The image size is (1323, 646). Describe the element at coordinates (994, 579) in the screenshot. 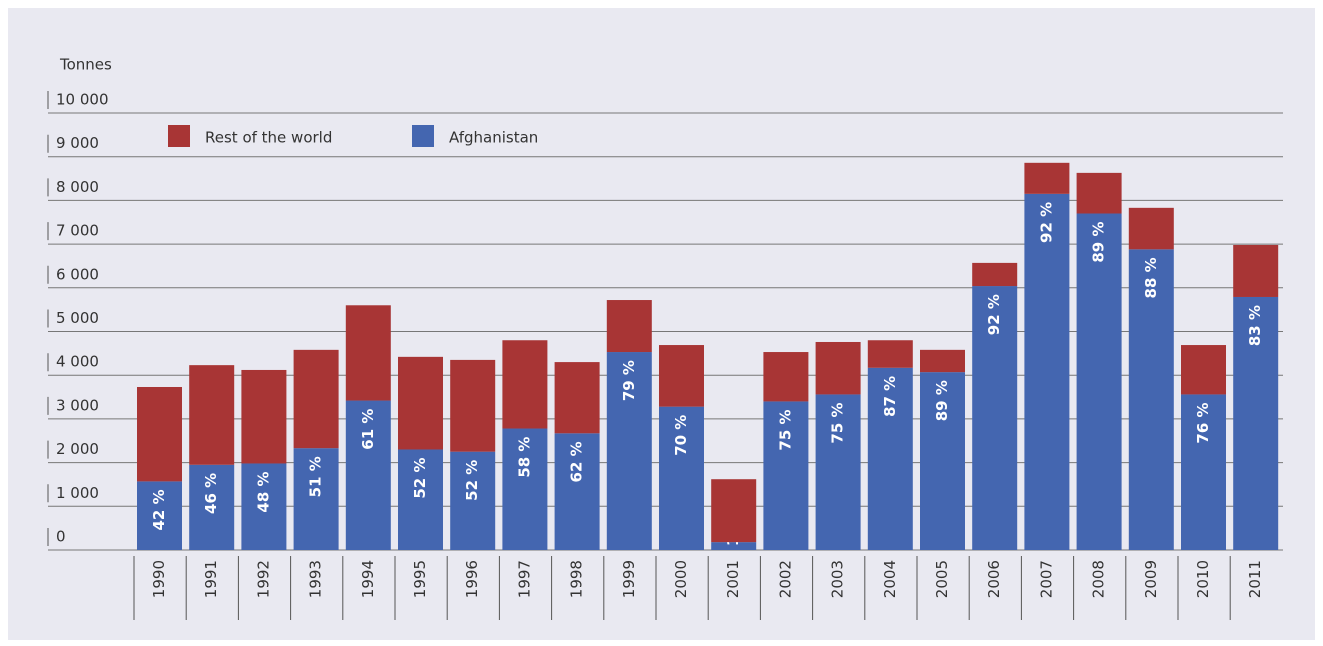

I see `x-tick-label: 2006` at that location.